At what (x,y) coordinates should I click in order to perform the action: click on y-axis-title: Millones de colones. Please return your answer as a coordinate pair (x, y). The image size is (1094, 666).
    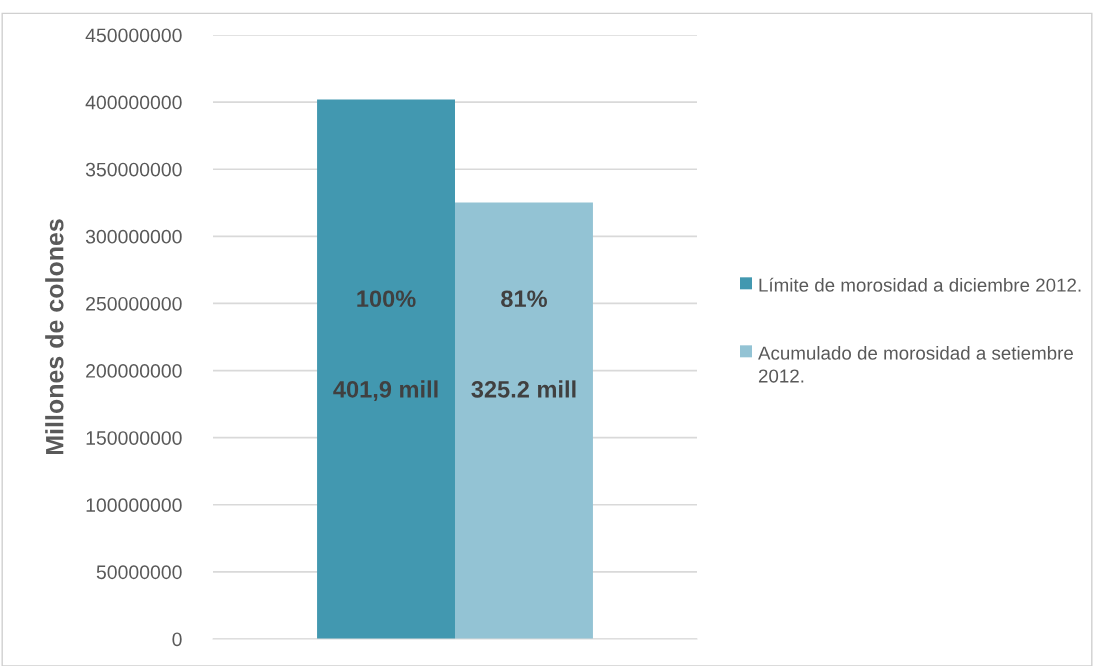
    Looking at the image, I should click on (54, 337).